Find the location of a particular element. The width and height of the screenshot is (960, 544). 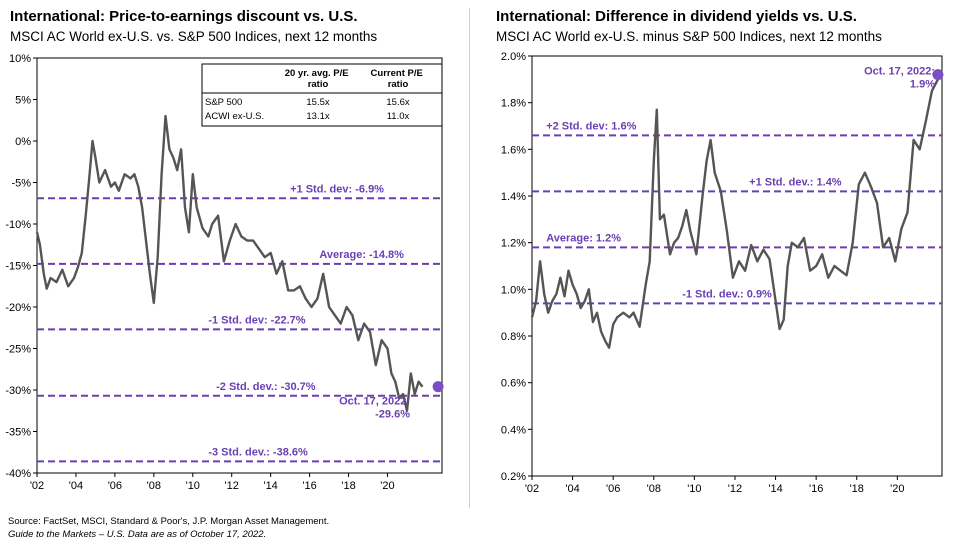

pe-table-row-sp500-label: S&P 500 is located at coordinates (223, 102).